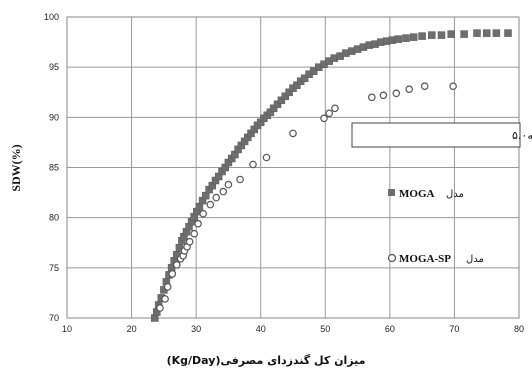 The image size is (532, 379). I want to click on y-tick-label: 70, so click(54, 318).